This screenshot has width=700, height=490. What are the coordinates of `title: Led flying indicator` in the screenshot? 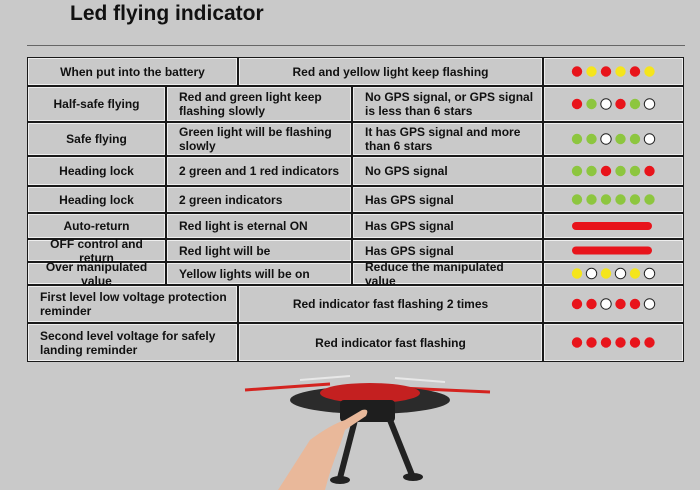 It's located at (167, 13).